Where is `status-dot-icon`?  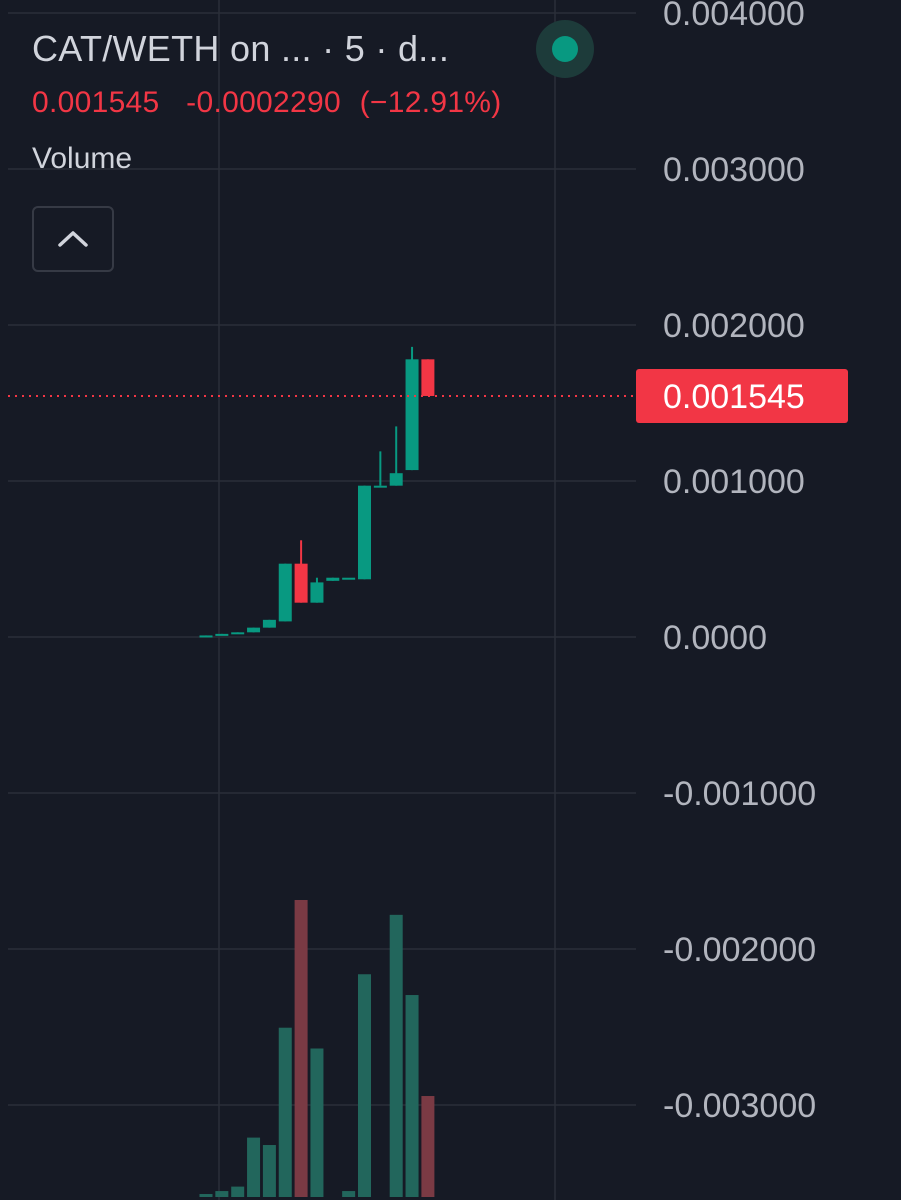 status-dot-icon is located at coordinates (565, 49).